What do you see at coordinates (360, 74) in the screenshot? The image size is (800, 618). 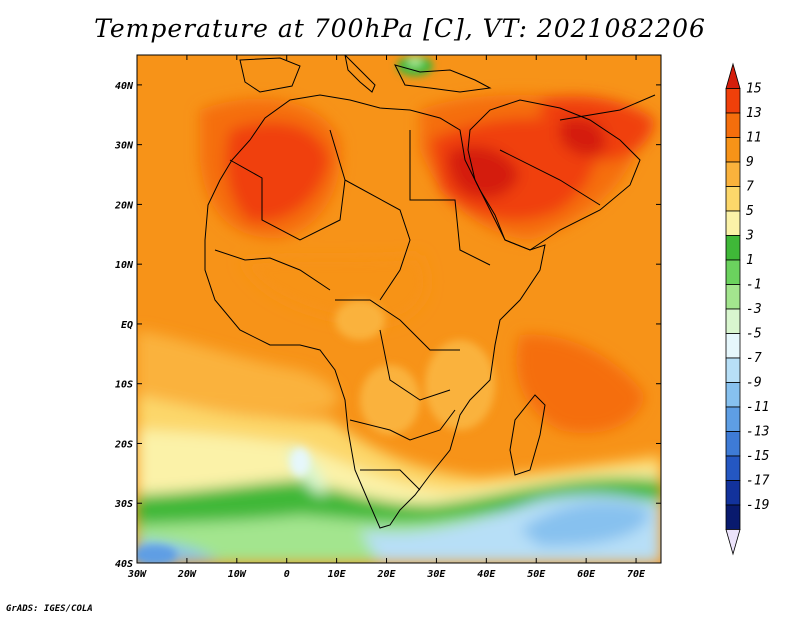 I see `italy-coastline` at bounding box center [360, 74].